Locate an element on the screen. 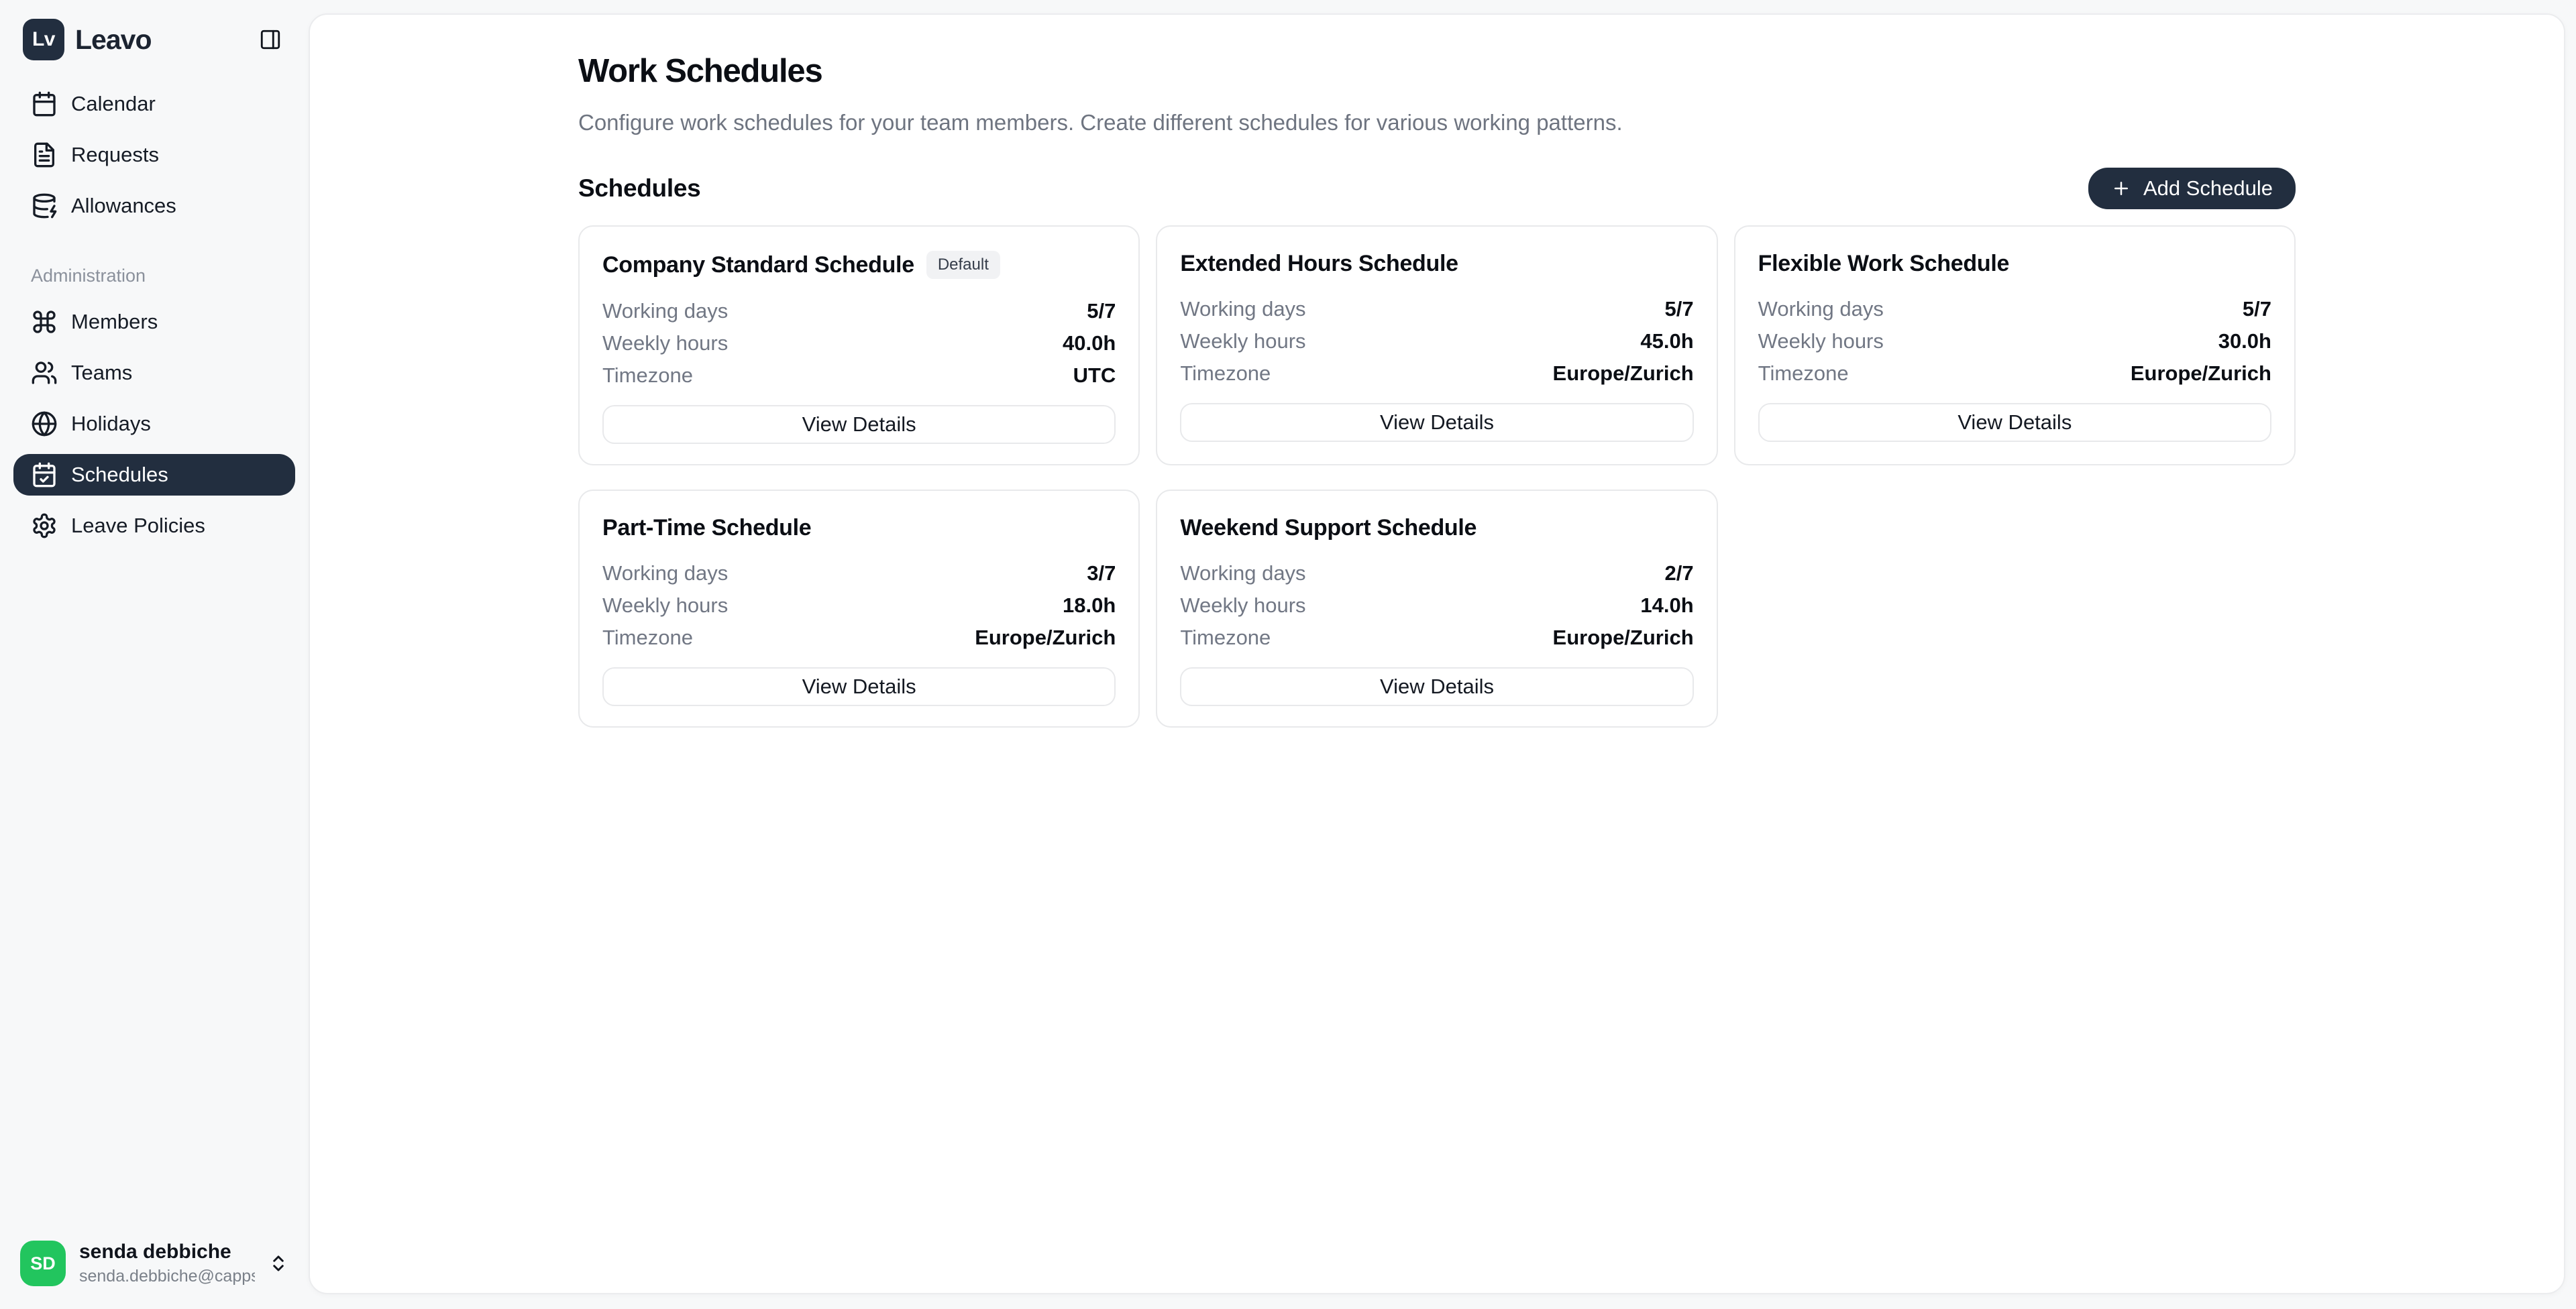 Image resolution: width=2576 pixels, height=1309 pixels. sidebar-item-label: Requests is located at coordinates (115, 155).